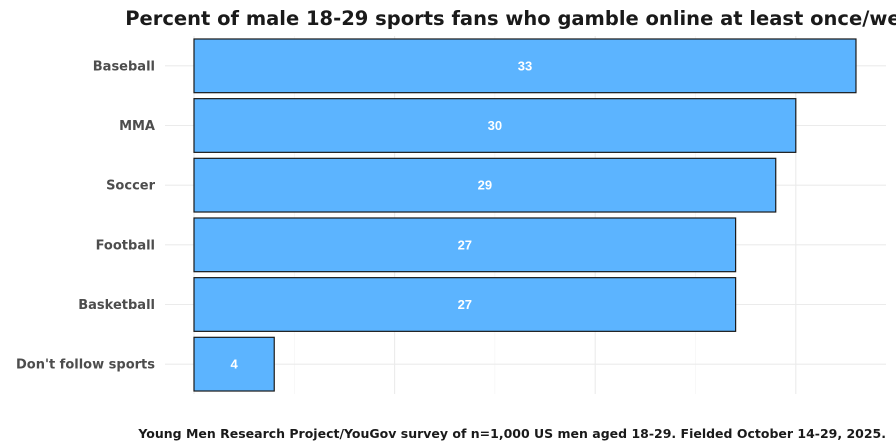  Describe the element at coordinates (137, 126) in the screenshot. I see `y-tick-label-1: MMA` at that location.